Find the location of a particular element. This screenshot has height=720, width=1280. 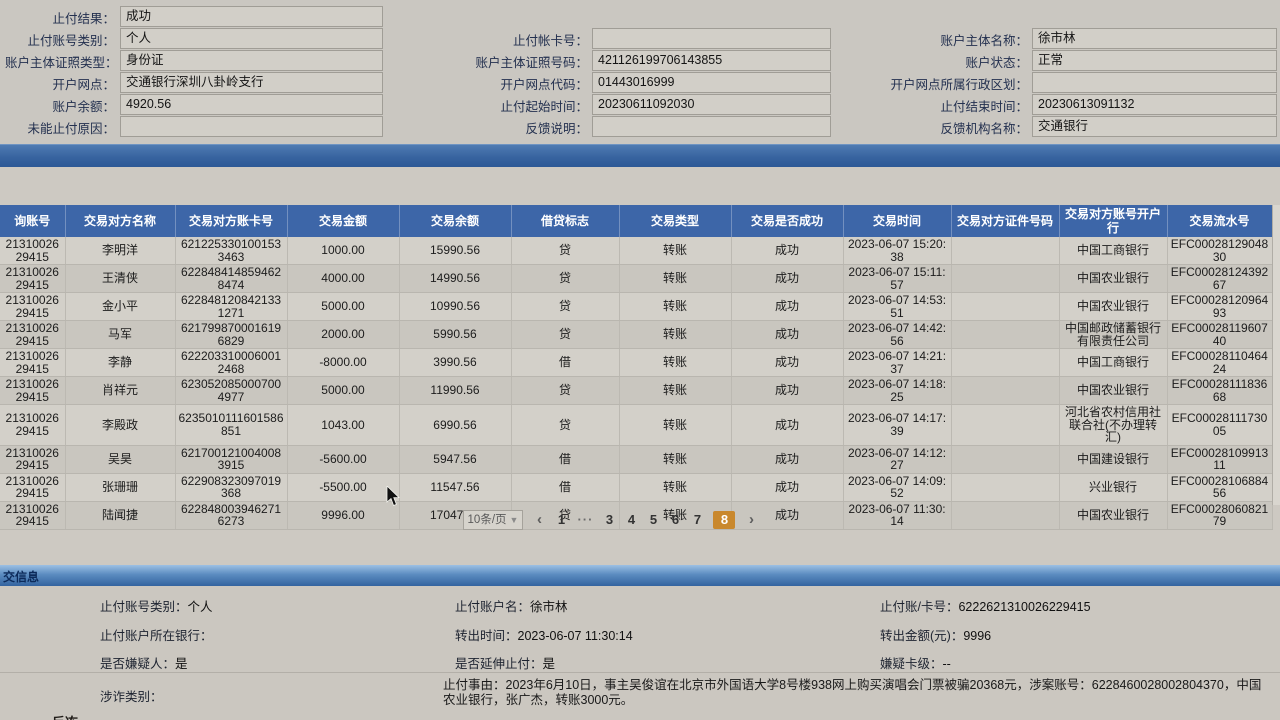

detail-account-name: 止付账户名：徐市林 is located at coordinates (511, 605).